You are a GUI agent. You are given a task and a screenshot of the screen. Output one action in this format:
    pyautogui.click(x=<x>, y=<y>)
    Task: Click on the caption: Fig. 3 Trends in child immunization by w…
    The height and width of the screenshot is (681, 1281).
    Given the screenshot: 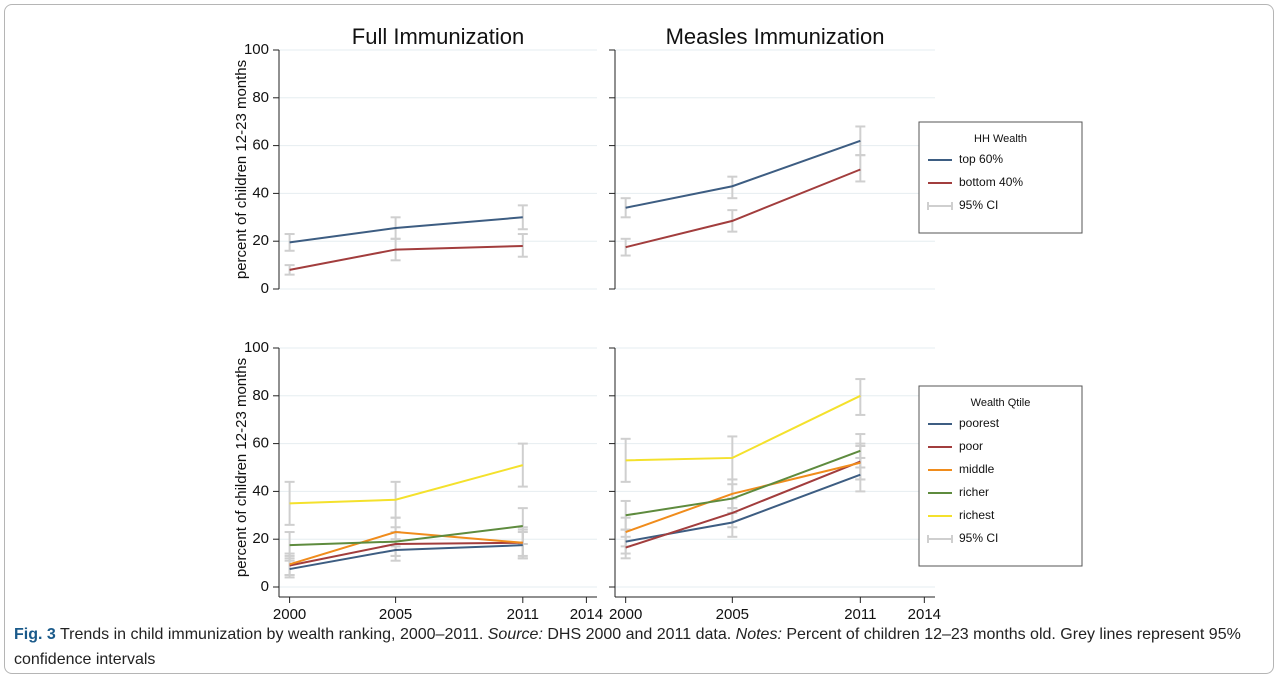 What is the action you would take?
    pyautogui.click(x=639, y=647)
    